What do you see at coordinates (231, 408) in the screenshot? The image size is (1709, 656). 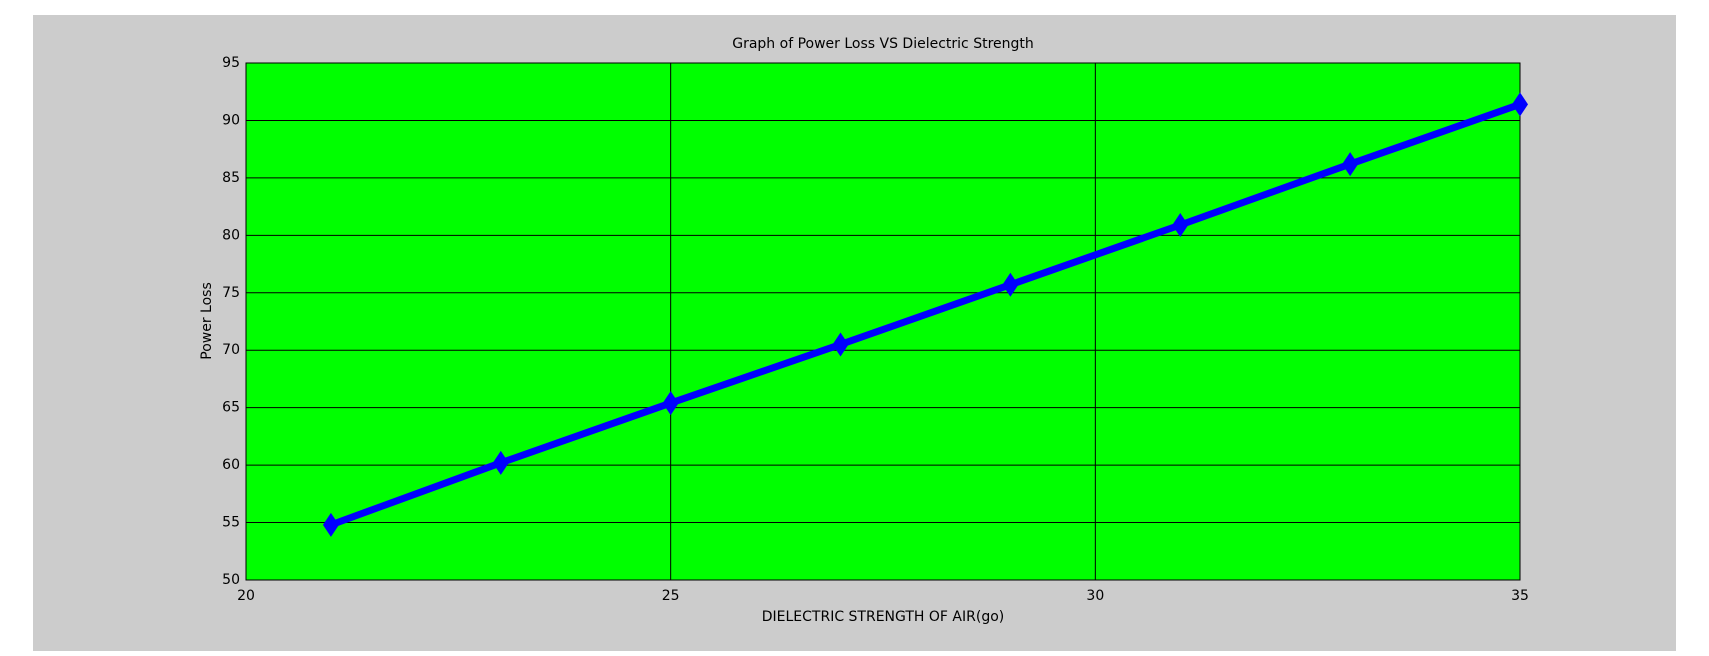 I see `y-tick-label: 65` at bounding box center [231, 408].